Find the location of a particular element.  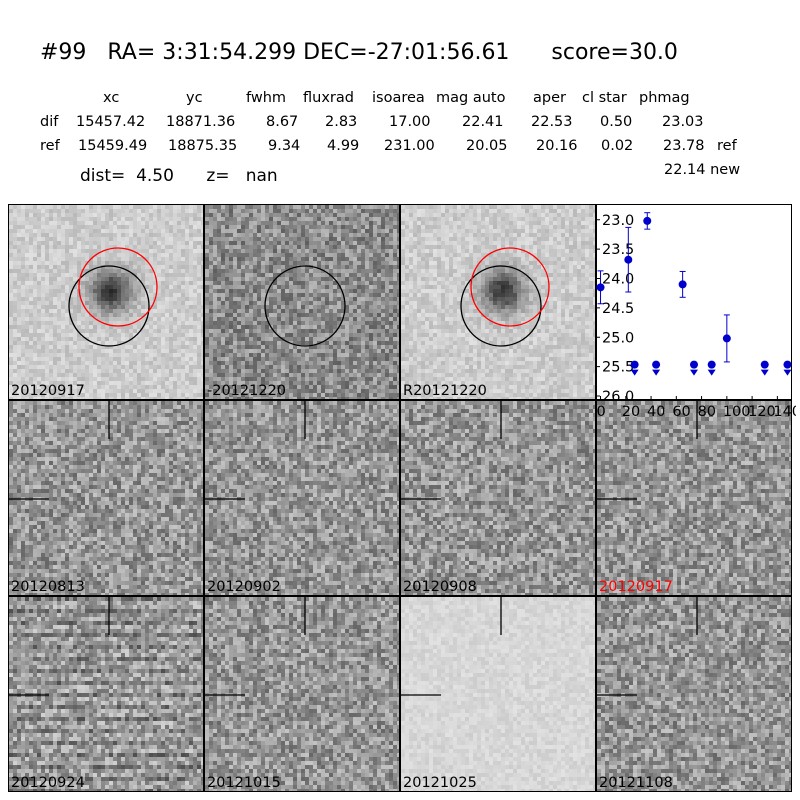

row-label: ref is located at coordinates (50, 146).